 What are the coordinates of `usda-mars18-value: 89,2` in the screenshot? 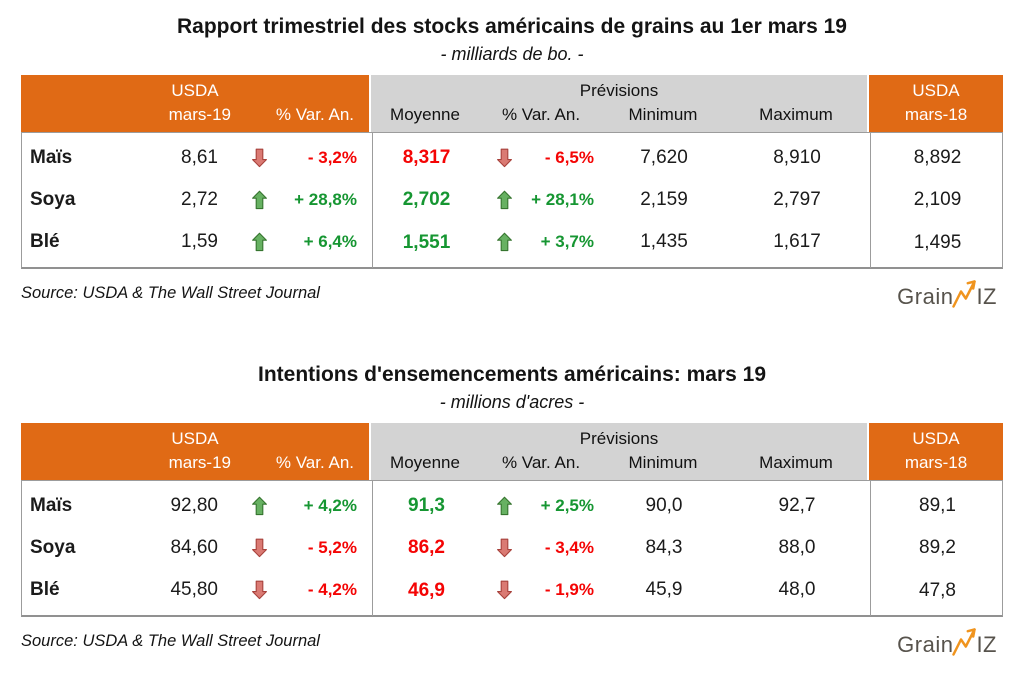 It's located at (937, 548).